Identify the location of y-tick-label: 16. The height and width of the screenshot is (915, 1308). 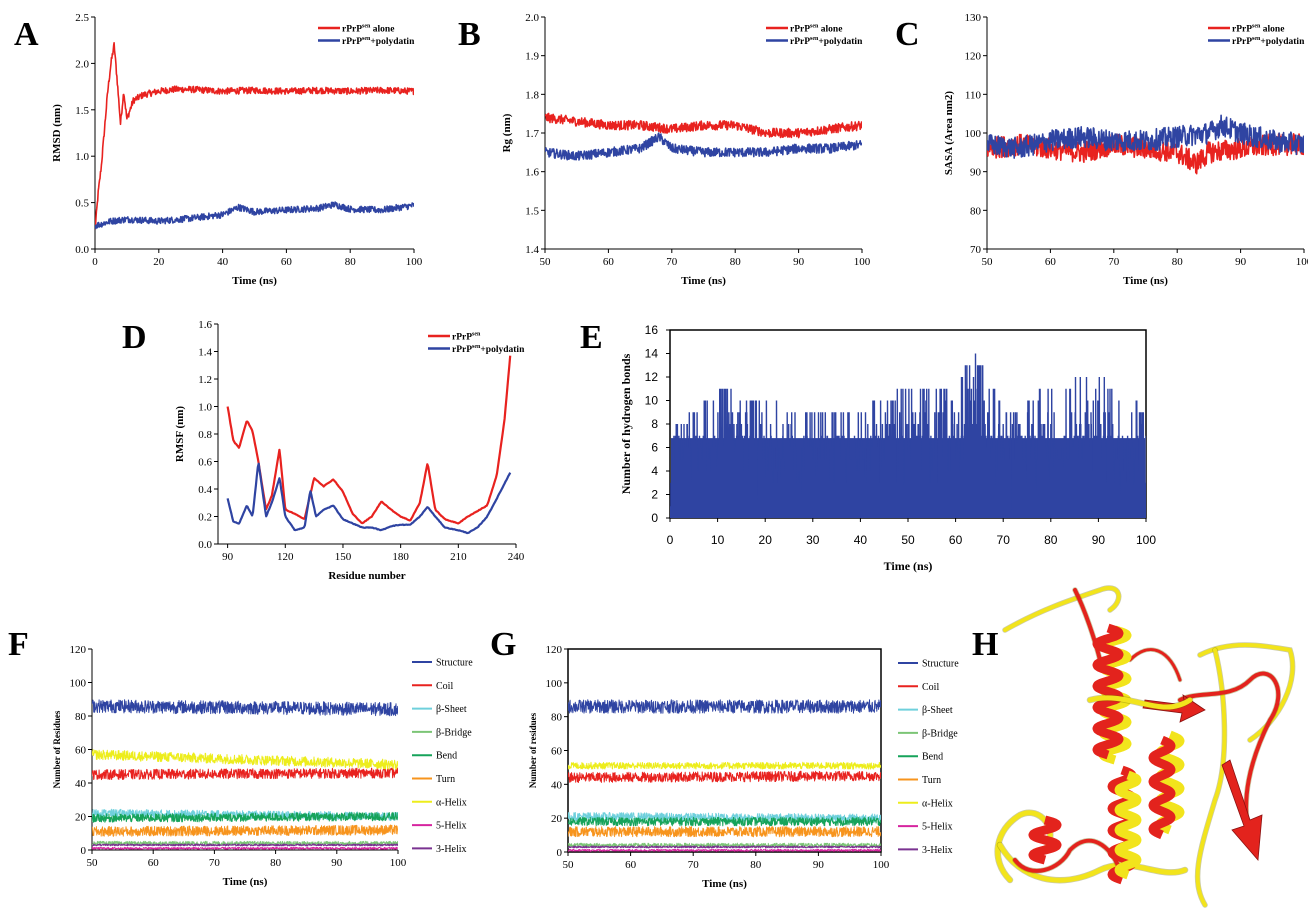
(652, 330).